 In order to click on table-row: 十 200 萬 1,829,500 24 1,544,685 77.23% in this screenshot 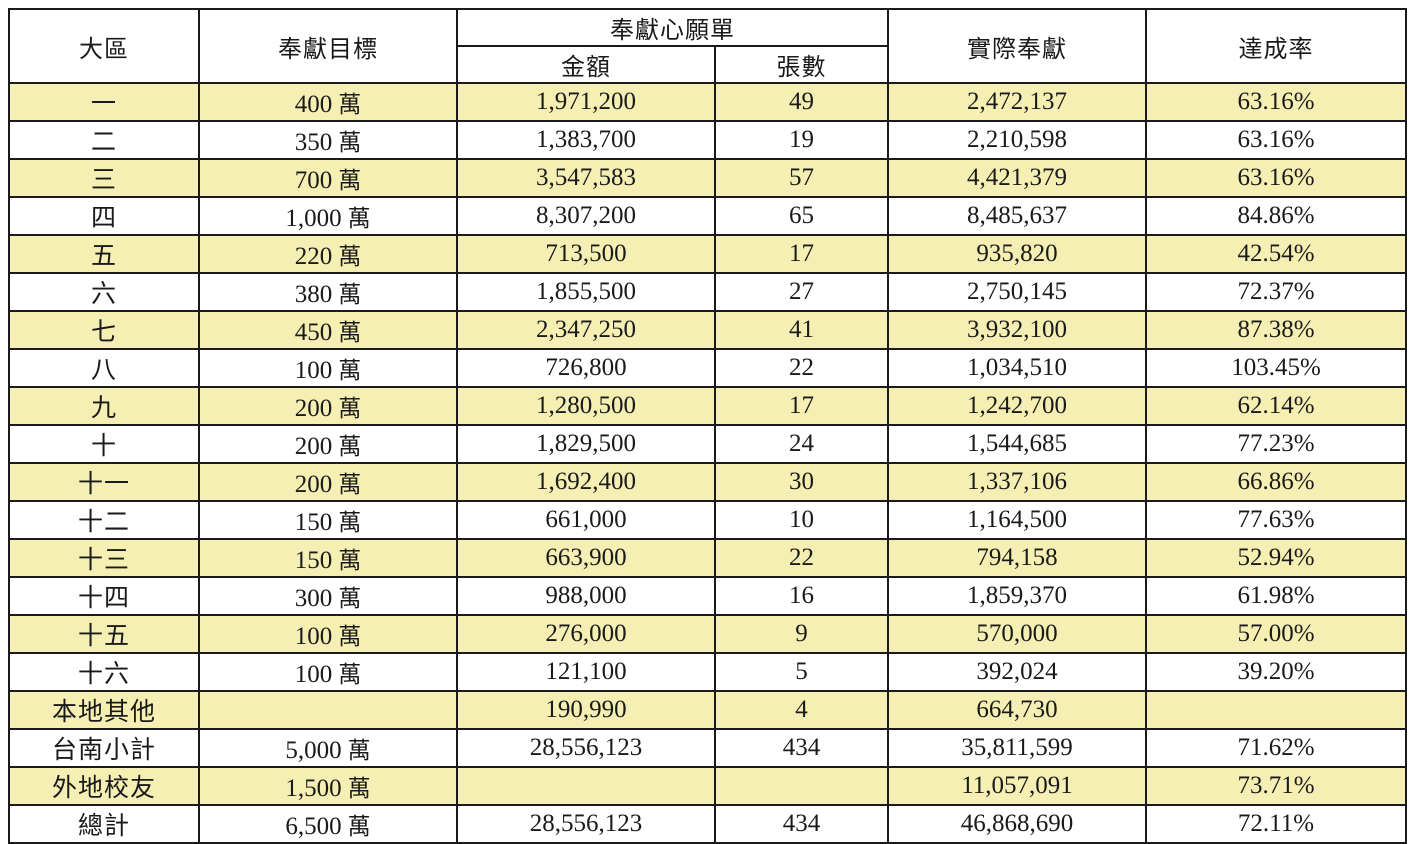, I will do `click(707, 444)`.